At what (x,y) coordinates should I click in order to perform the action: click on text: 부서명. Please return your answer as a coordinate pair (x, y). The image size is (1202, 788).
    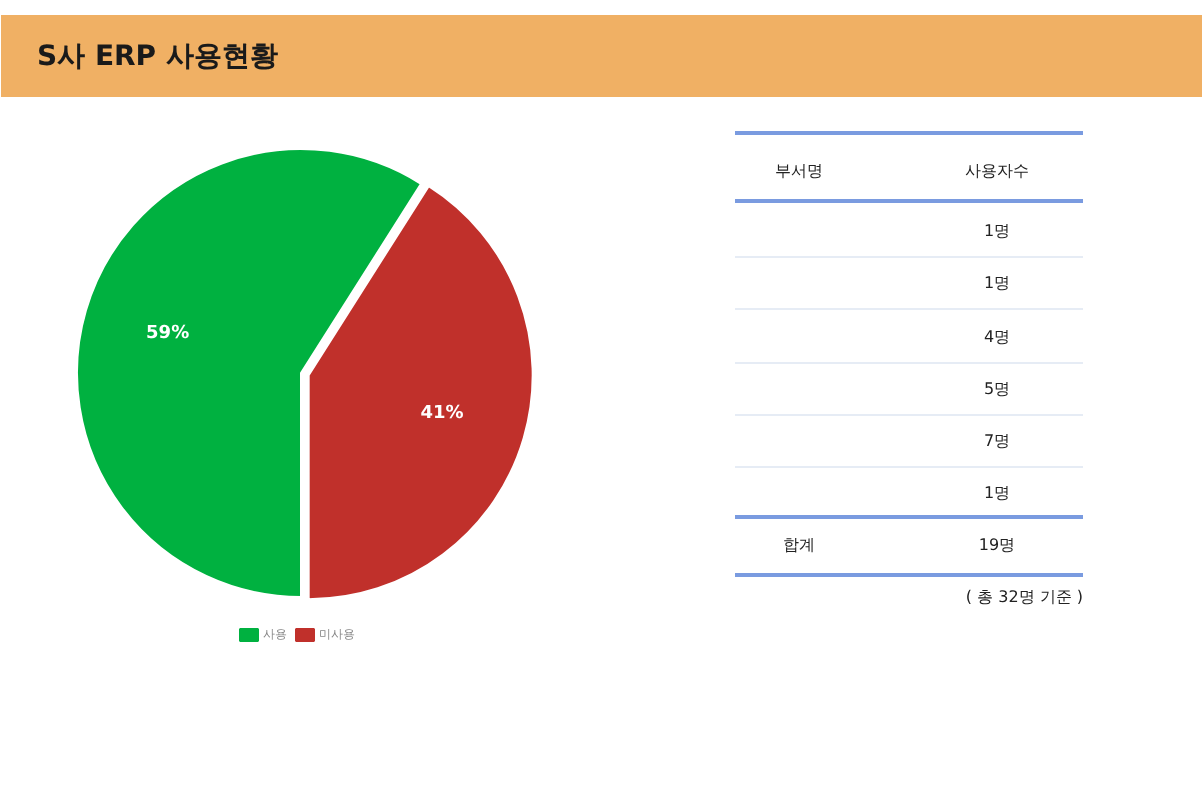
    Looking at the image, I should click on (799, 171).